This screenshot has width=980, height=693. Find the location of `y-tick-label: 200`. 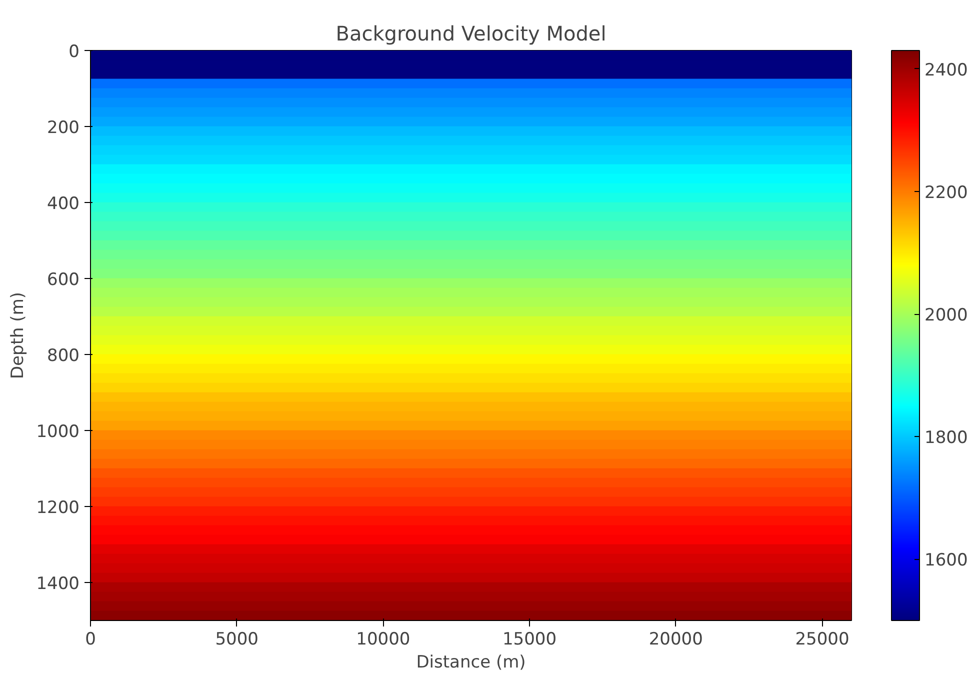

y-tick-label: 200 is located at coordinates (63, 128).